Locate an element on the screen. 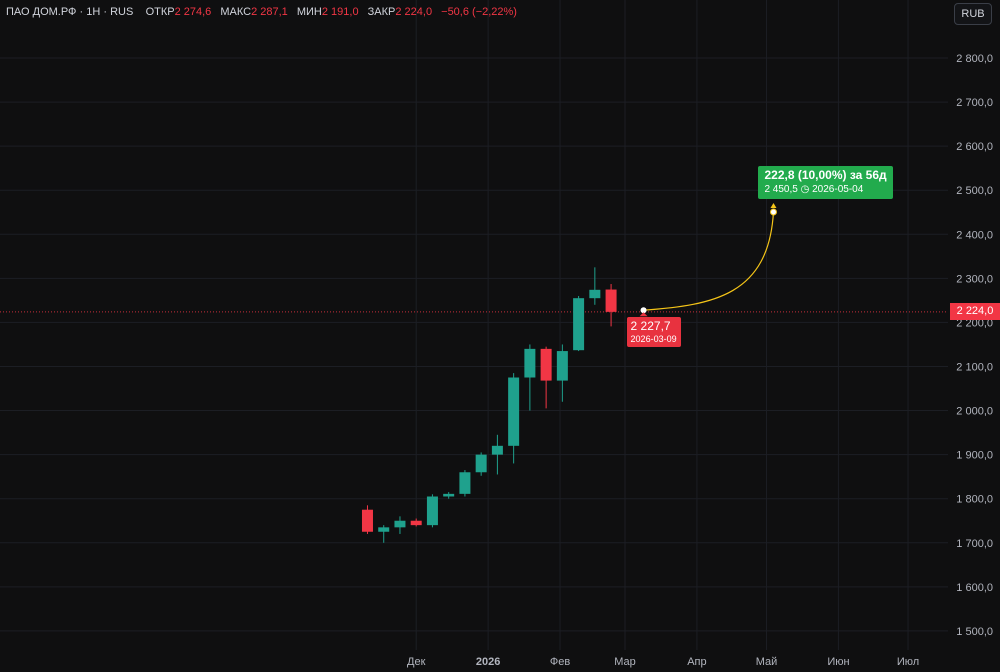  exchange-label: RUS is located at coordinates (122, 12).